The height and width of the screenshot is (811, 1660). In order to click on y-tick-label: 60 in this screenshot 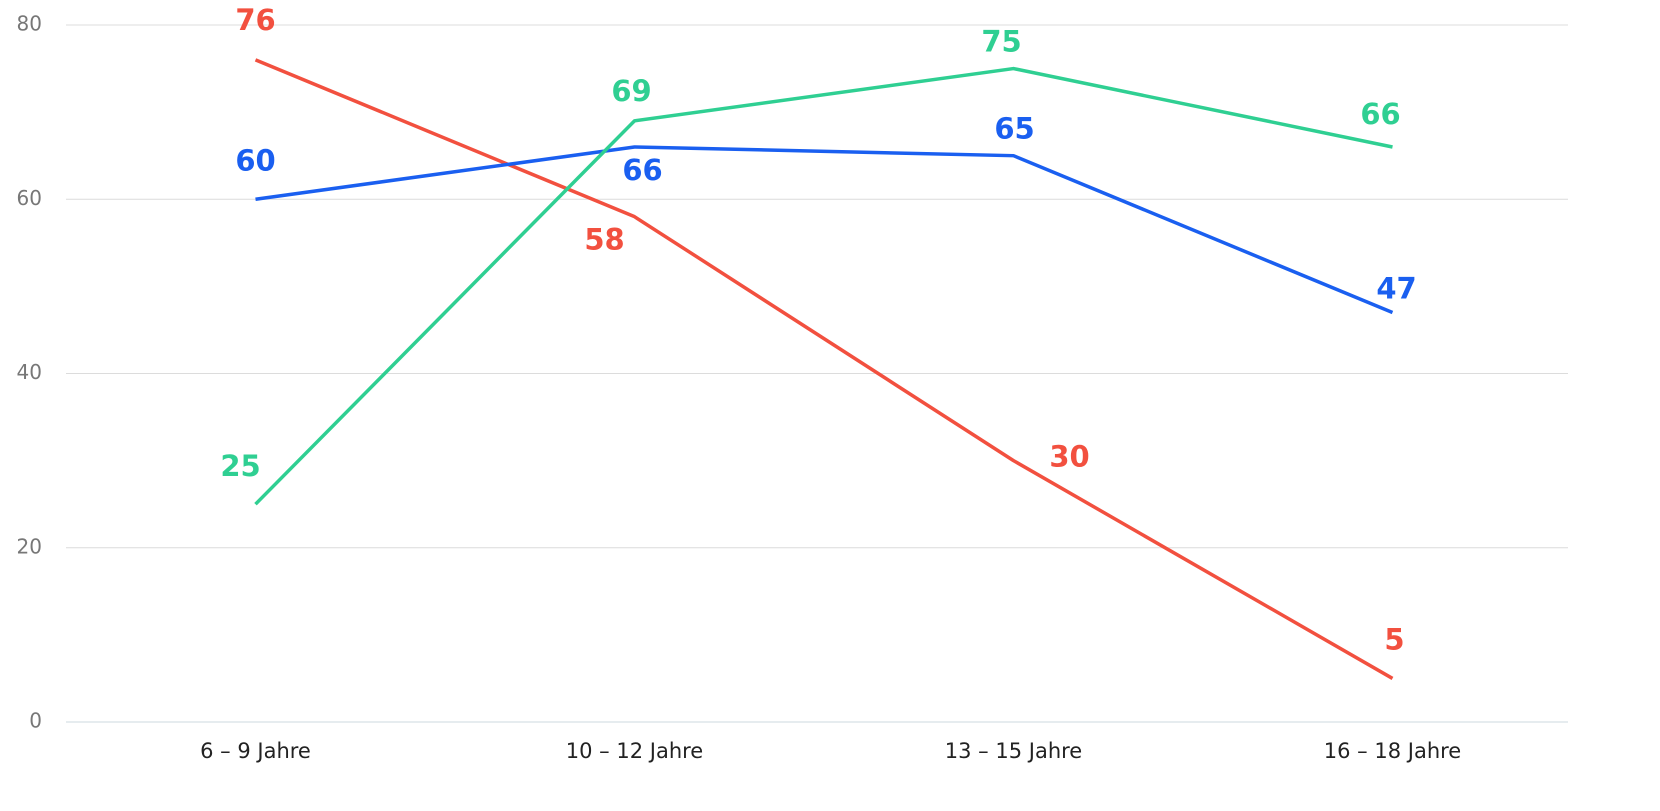, I will do `click(29, 198)`.